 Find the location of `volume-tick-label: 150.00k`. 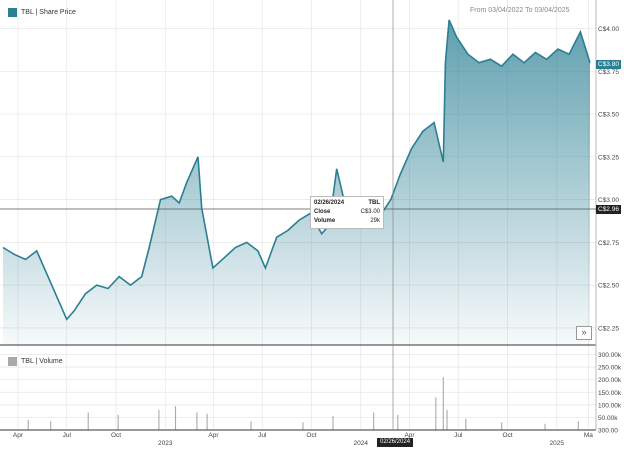

volume-tick-label: 150.00k is located at coordinates (610, 393).